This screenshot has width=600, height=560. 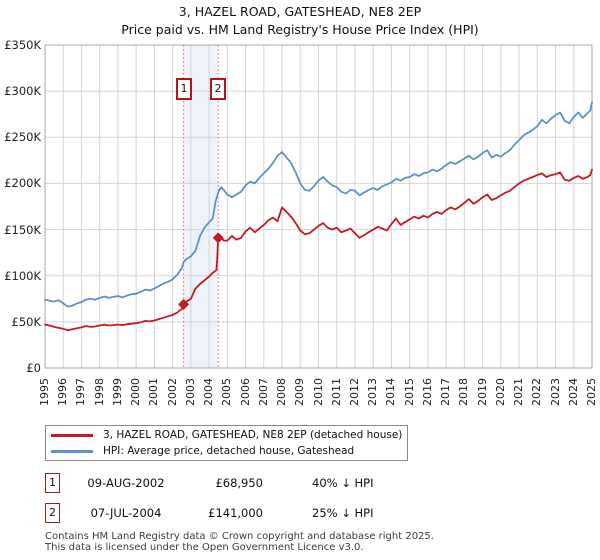 What do you see at coordinates (63, 392) in the screenshot?
I see `x-axis-tick-label: 1996` at bounding box center [63, 392].